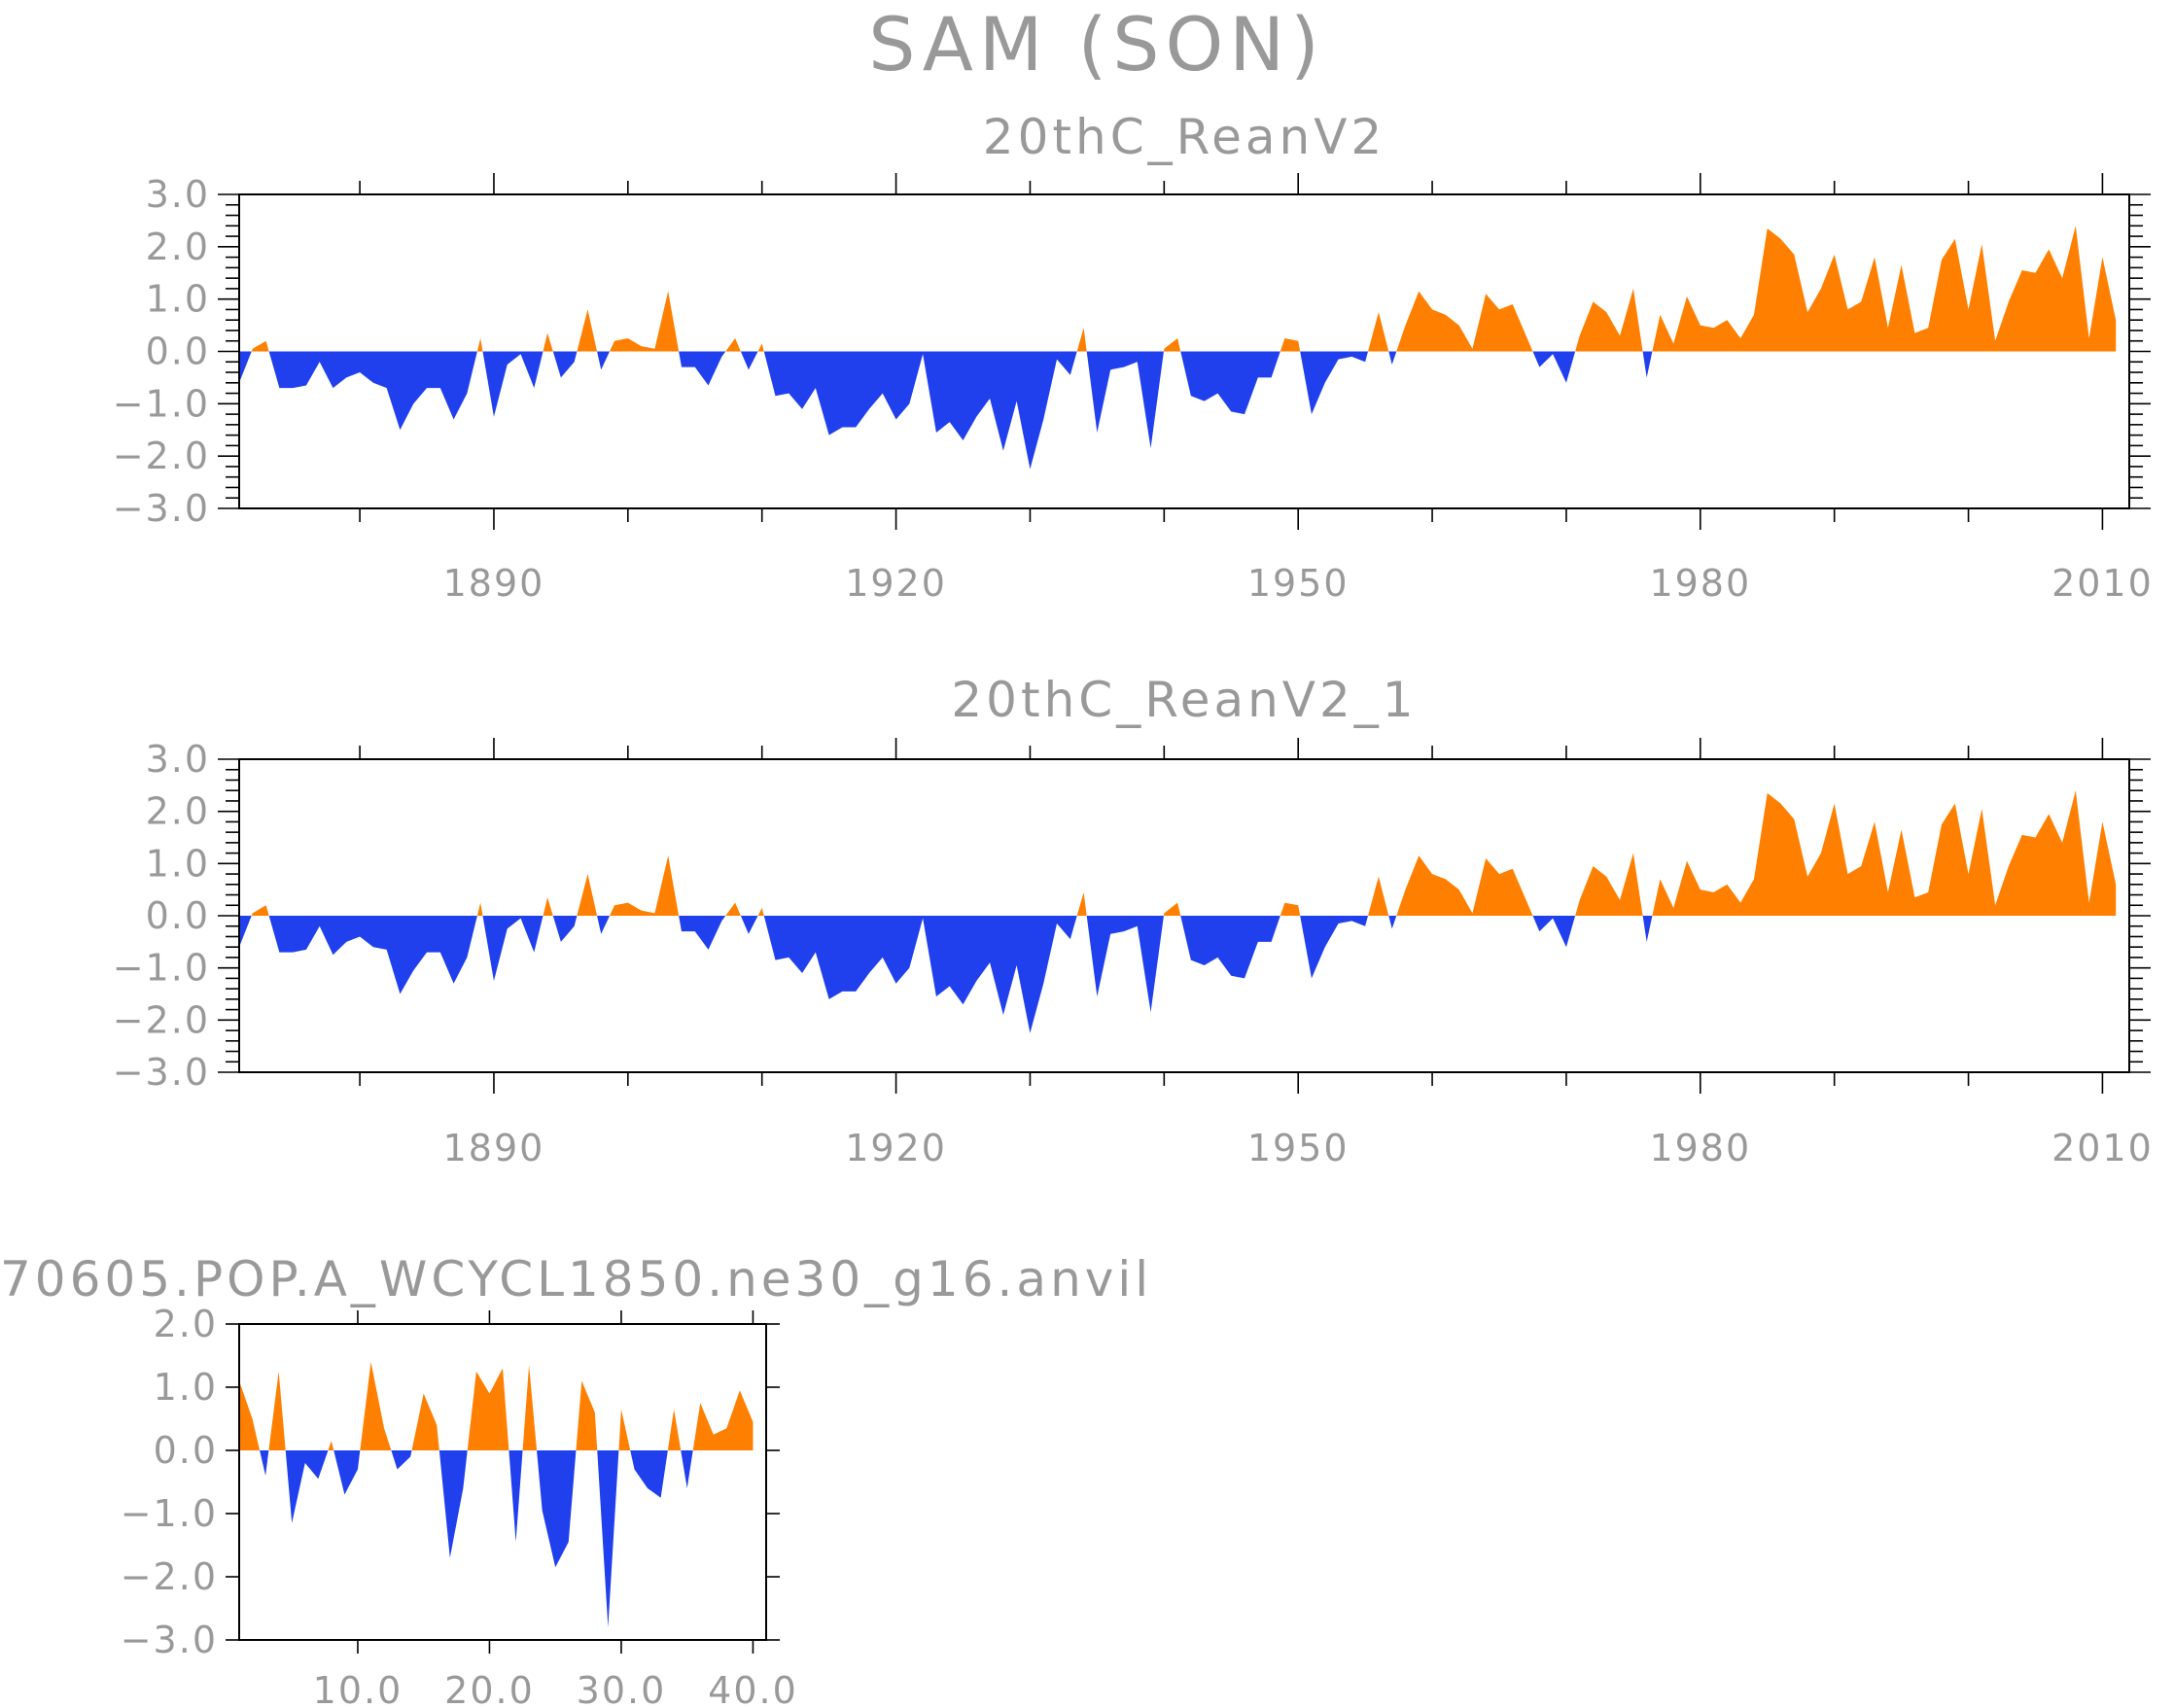 The image size is (2174, 1708). What do you see at coordinates (1184, 137) in the screenshot?
I see `panel-title: 20thC_ReanV2` at bounding box center [1184, 137].